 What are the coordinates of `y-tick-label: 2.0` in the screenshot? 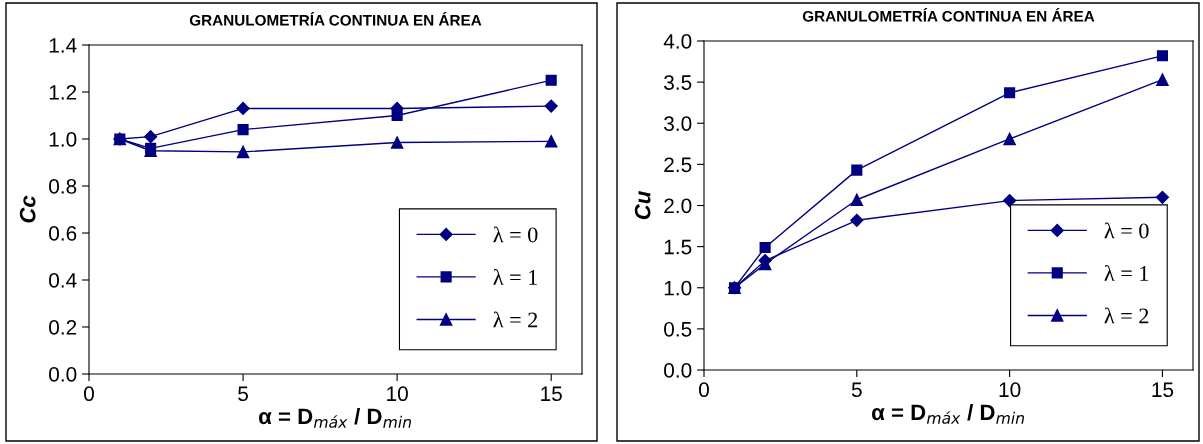 It's located at (678, 206).